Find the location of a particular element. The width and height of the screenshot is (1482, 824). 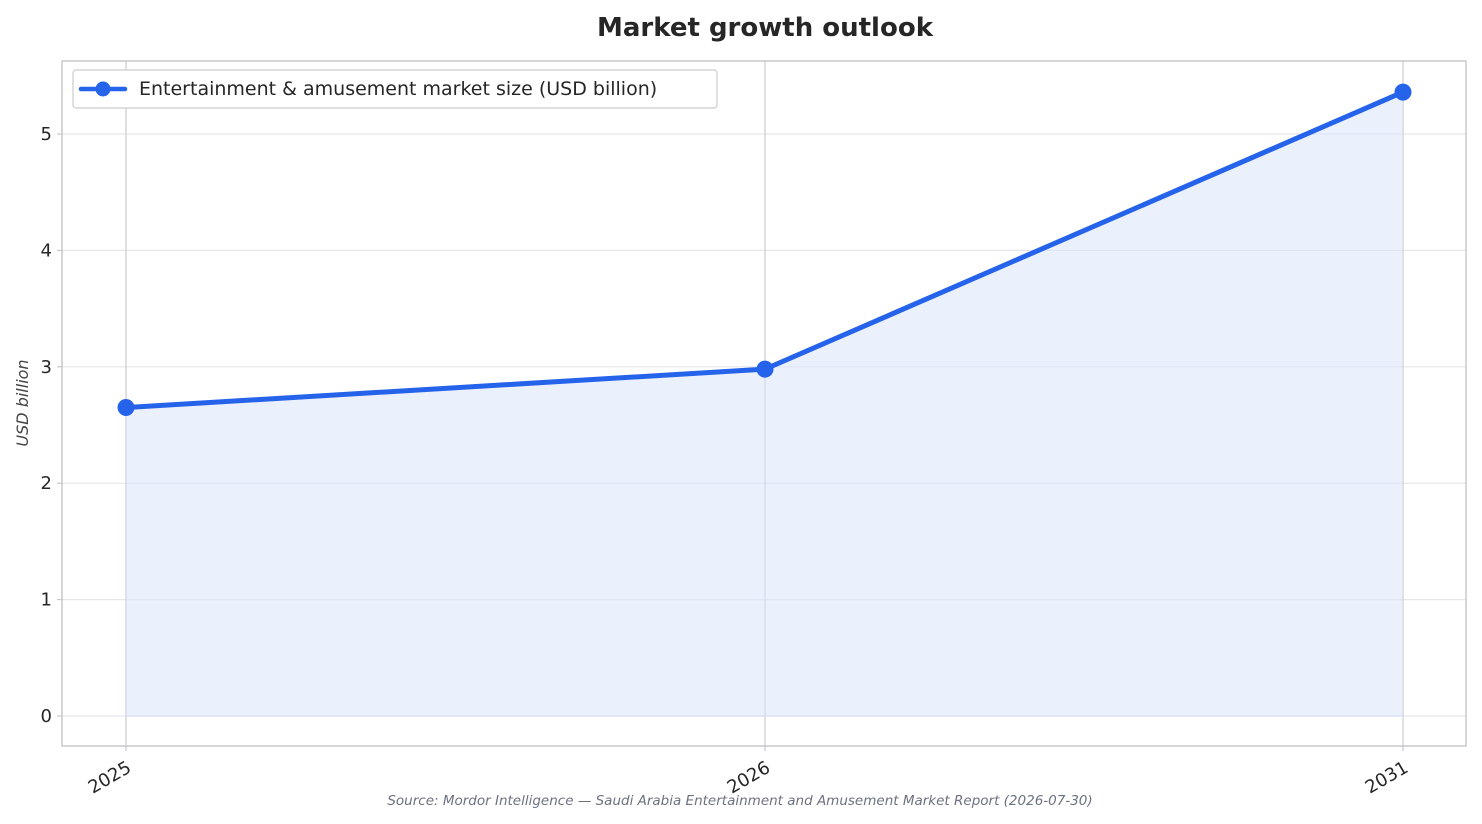

y-tick-label: 5 is located at coordinates (46, 134).